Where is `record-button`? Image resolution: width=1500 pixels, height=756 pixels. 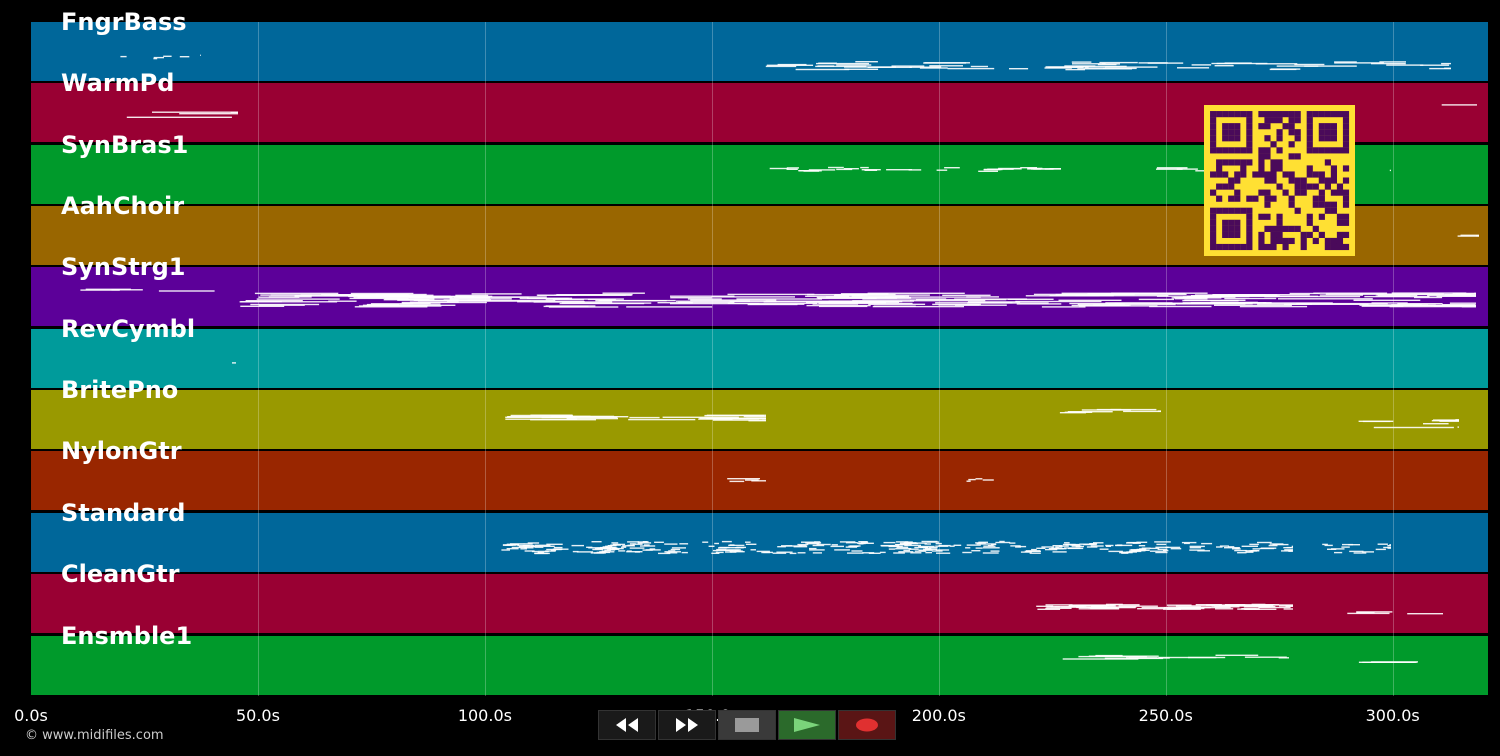
record-button is located at coordinates (867, 725).